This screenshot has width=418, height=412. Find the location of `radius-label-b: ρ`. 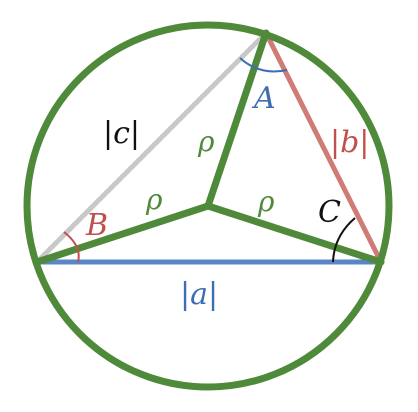

radius-label-b: ρ is located at coordinates (154, 199).